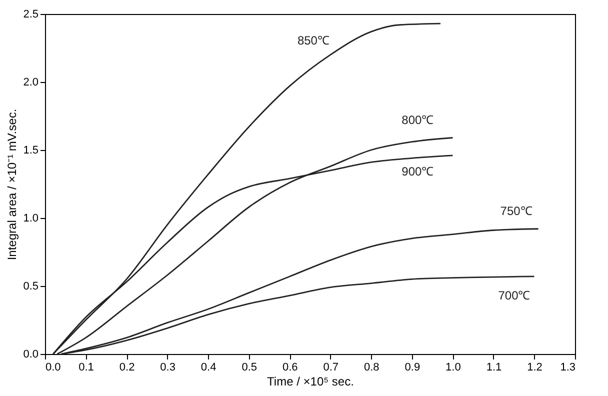 This screenshot has height=396, width=608. What do you see at coordinates (372, 368) in the screenshot?
I see `x-tick-label: 0.8` at bounding box center [372, 368].